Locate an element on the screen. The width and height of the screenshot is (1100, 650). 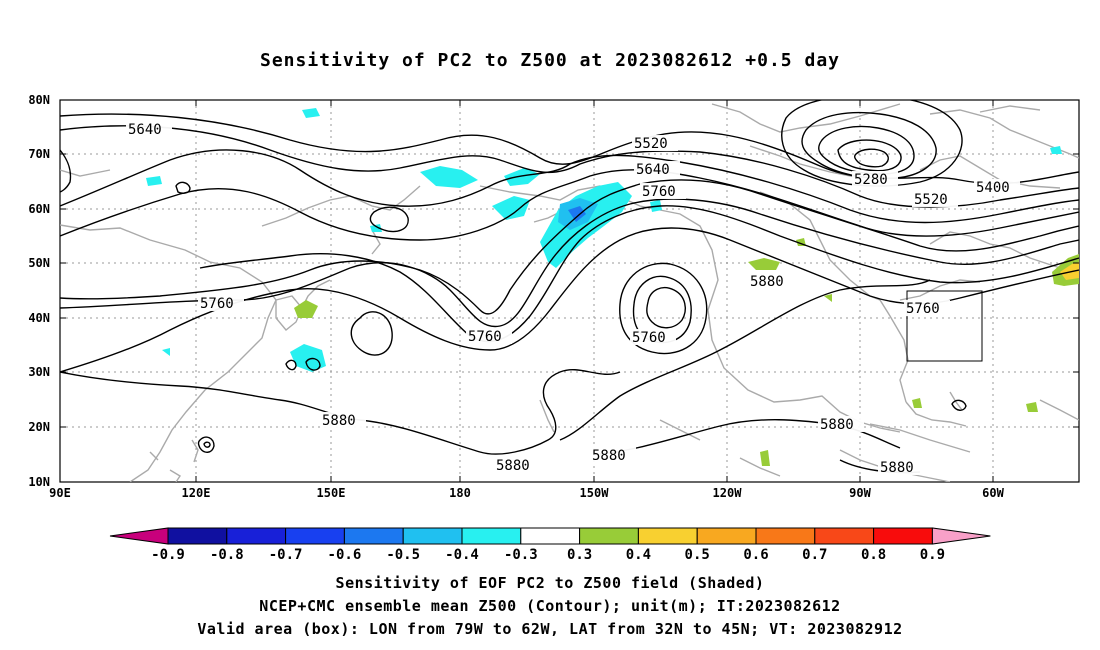
colorbar-label: -0.9 is located at coordinates (168, 555).